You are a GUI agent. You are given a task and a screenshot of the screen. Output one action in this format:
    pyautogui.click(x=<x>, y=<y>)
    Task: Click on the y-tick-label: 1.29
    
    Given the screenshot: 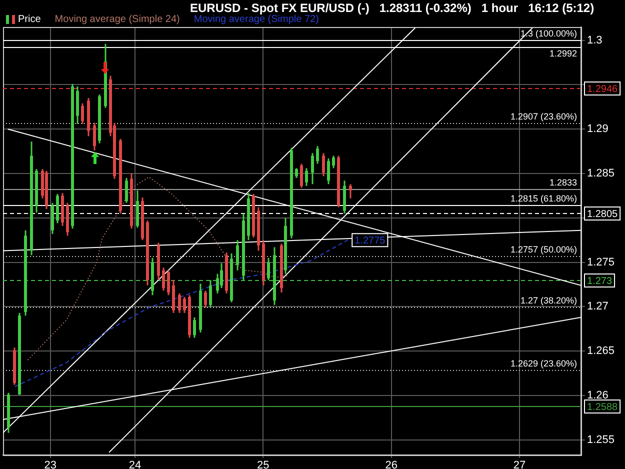 What is the action you would take?
    pyautogui.click(x=597, y=129)
    